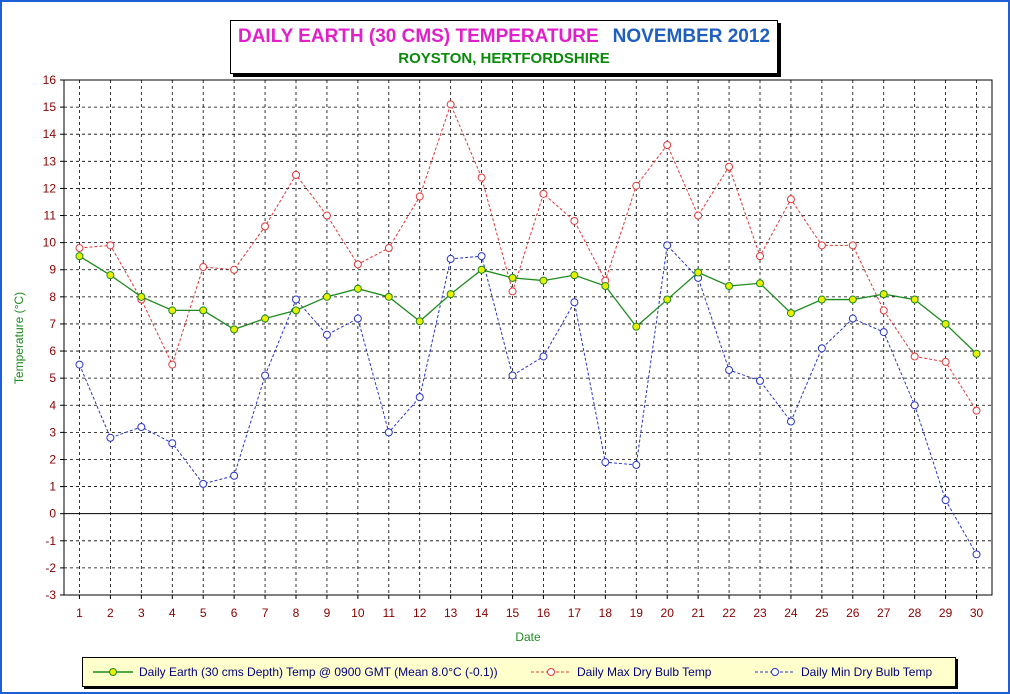  I want to click on x-tick-label: 9, so click(327, 613).